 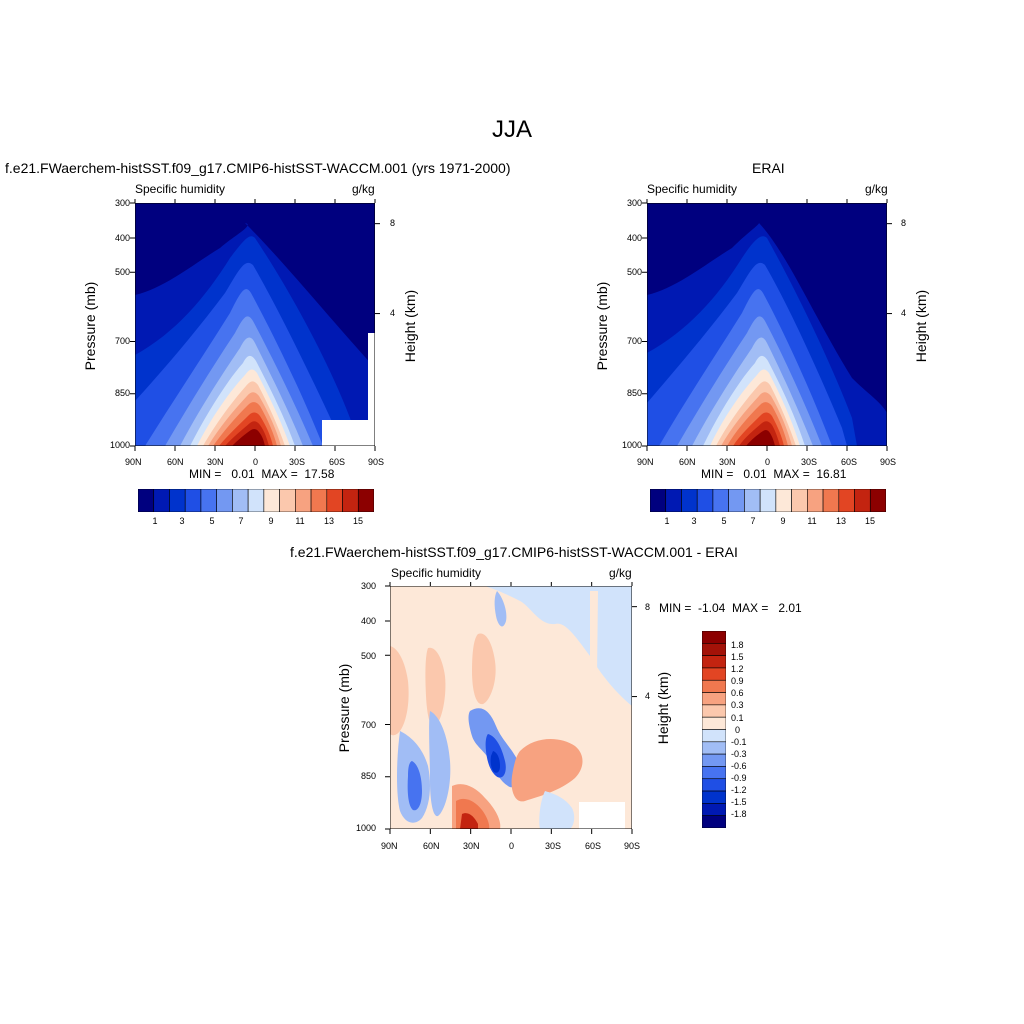 I want to click on model-cbar-label-3: 3, so click(x=182, y=521).